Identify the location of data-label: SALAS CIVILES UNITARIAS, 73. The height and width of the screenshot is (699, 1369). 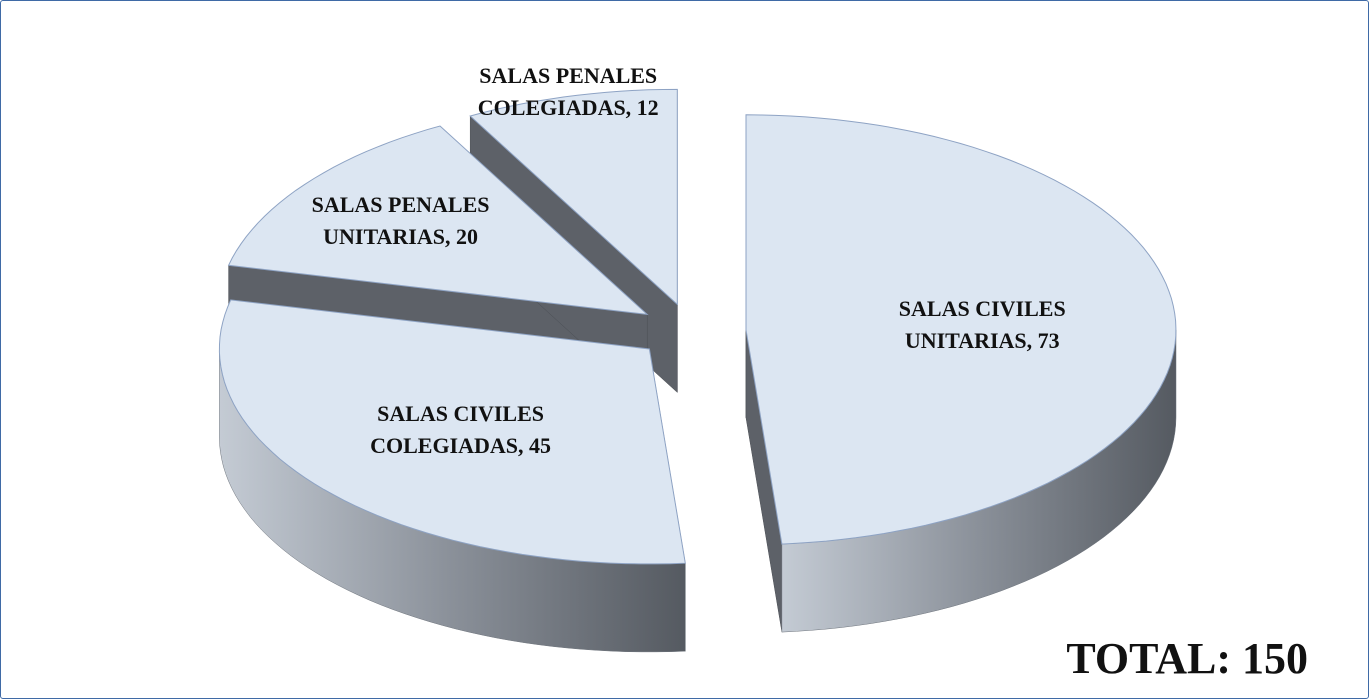
(982, 324).